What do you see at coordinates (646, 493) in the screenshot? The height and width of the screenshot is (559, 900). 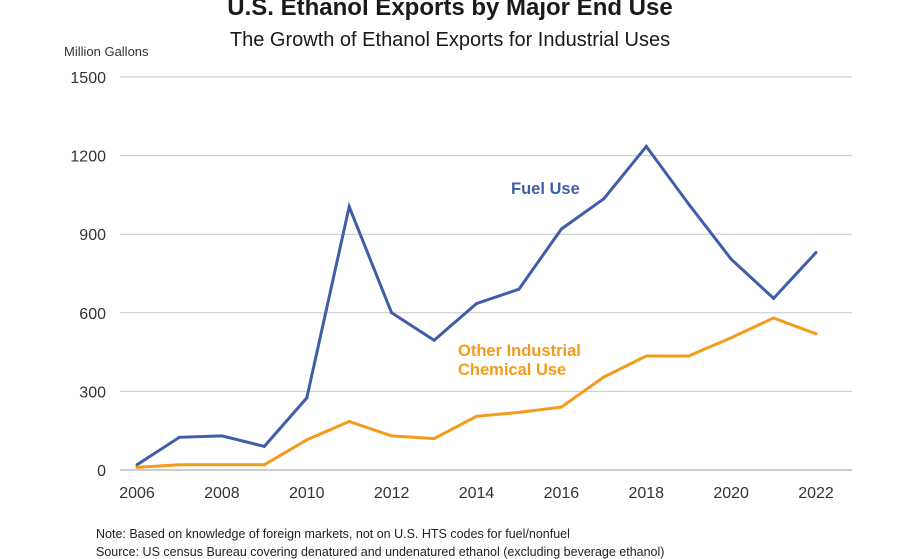 I see `x-tick-label: 2018` at bounding box center [646, 493].